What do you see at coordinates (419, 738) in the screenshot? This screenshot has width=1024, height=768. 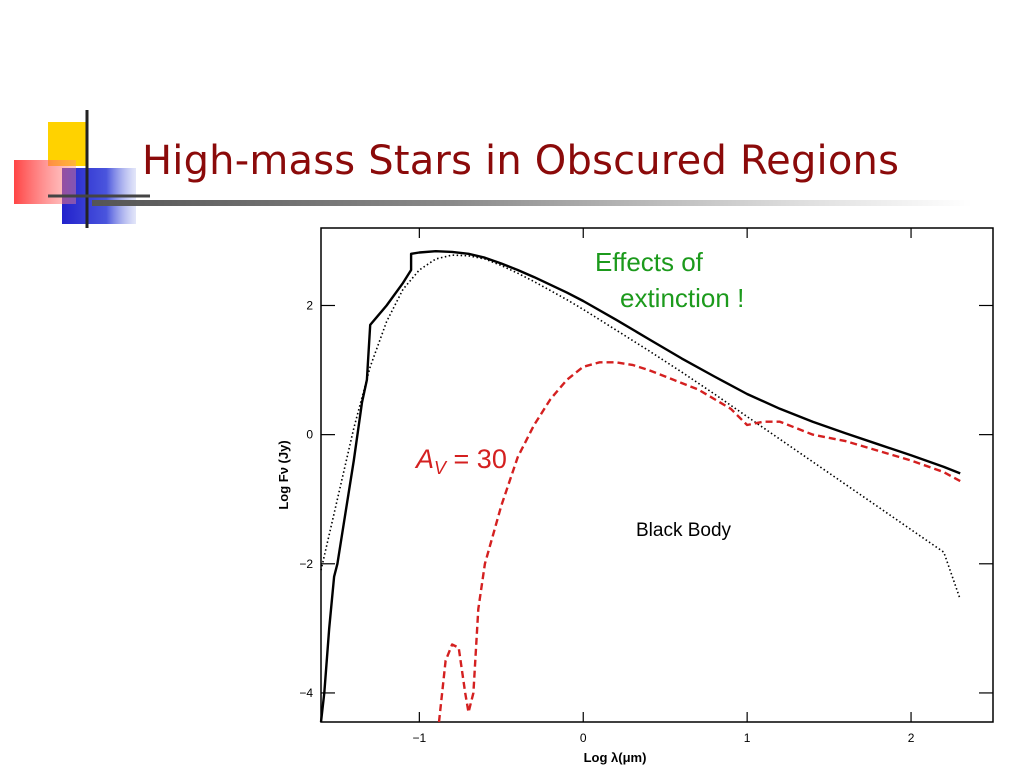 I see `x-tick-label: −1` at bounding box center [419, 738].